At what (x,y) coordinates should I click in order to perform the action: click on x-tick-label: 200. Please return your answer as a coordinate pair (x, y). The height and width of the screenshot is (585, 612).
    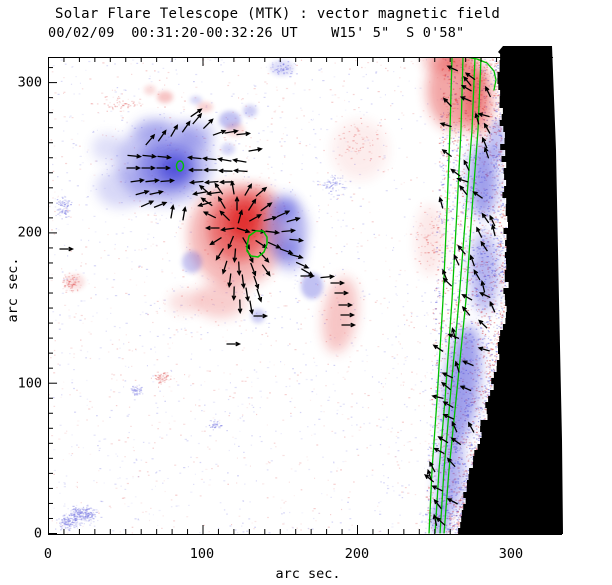
    Looking at the image, I should click on (357, 554).